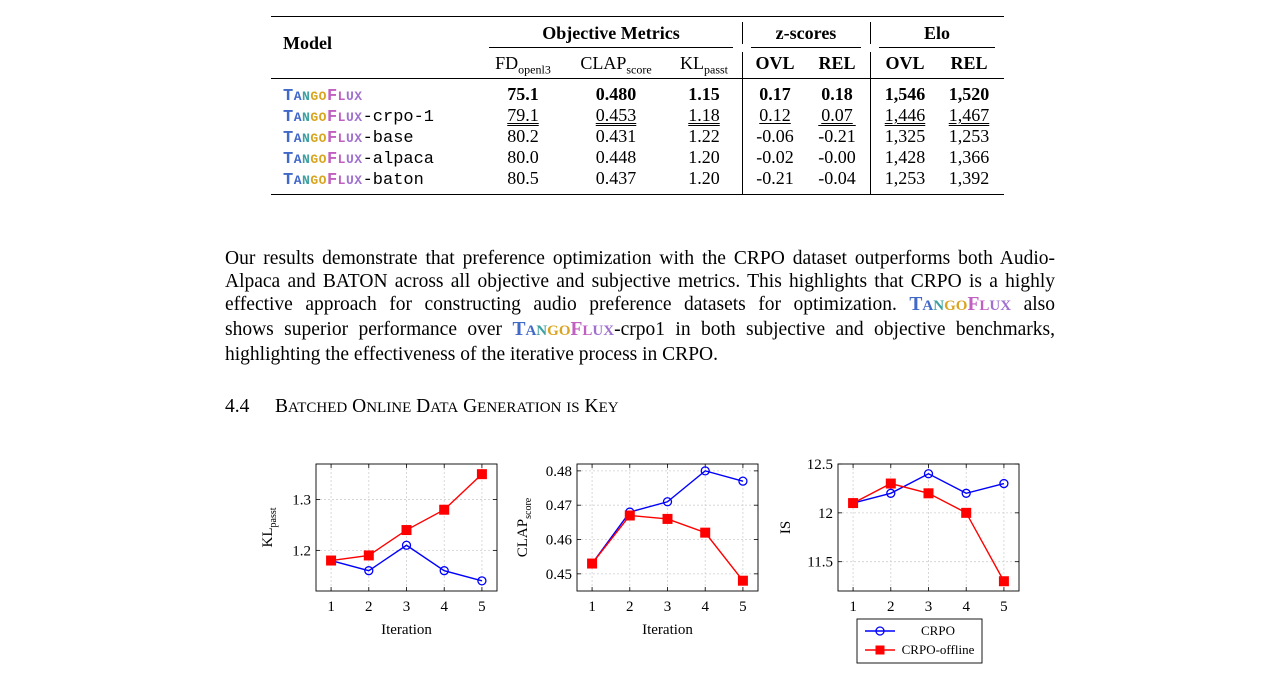  Describe the element at coordinates (937, 47) in the screenshot. I see `elo-cmidrule` at that location.